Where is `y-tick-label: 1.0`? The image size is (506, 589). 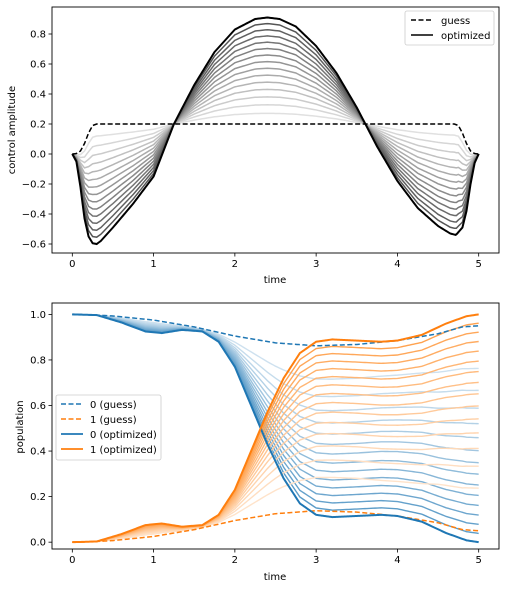 y-tick-label: 1.0 is located at coordinates (38, 315).